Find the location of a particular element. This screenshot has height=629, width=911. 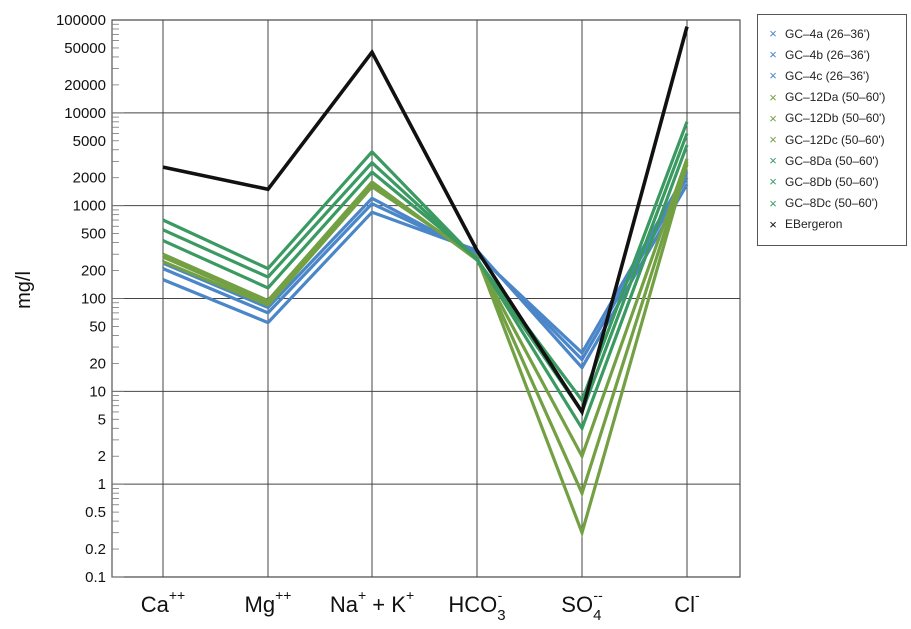

y-tick-label: 1000 is located at coordinates (89, 206).